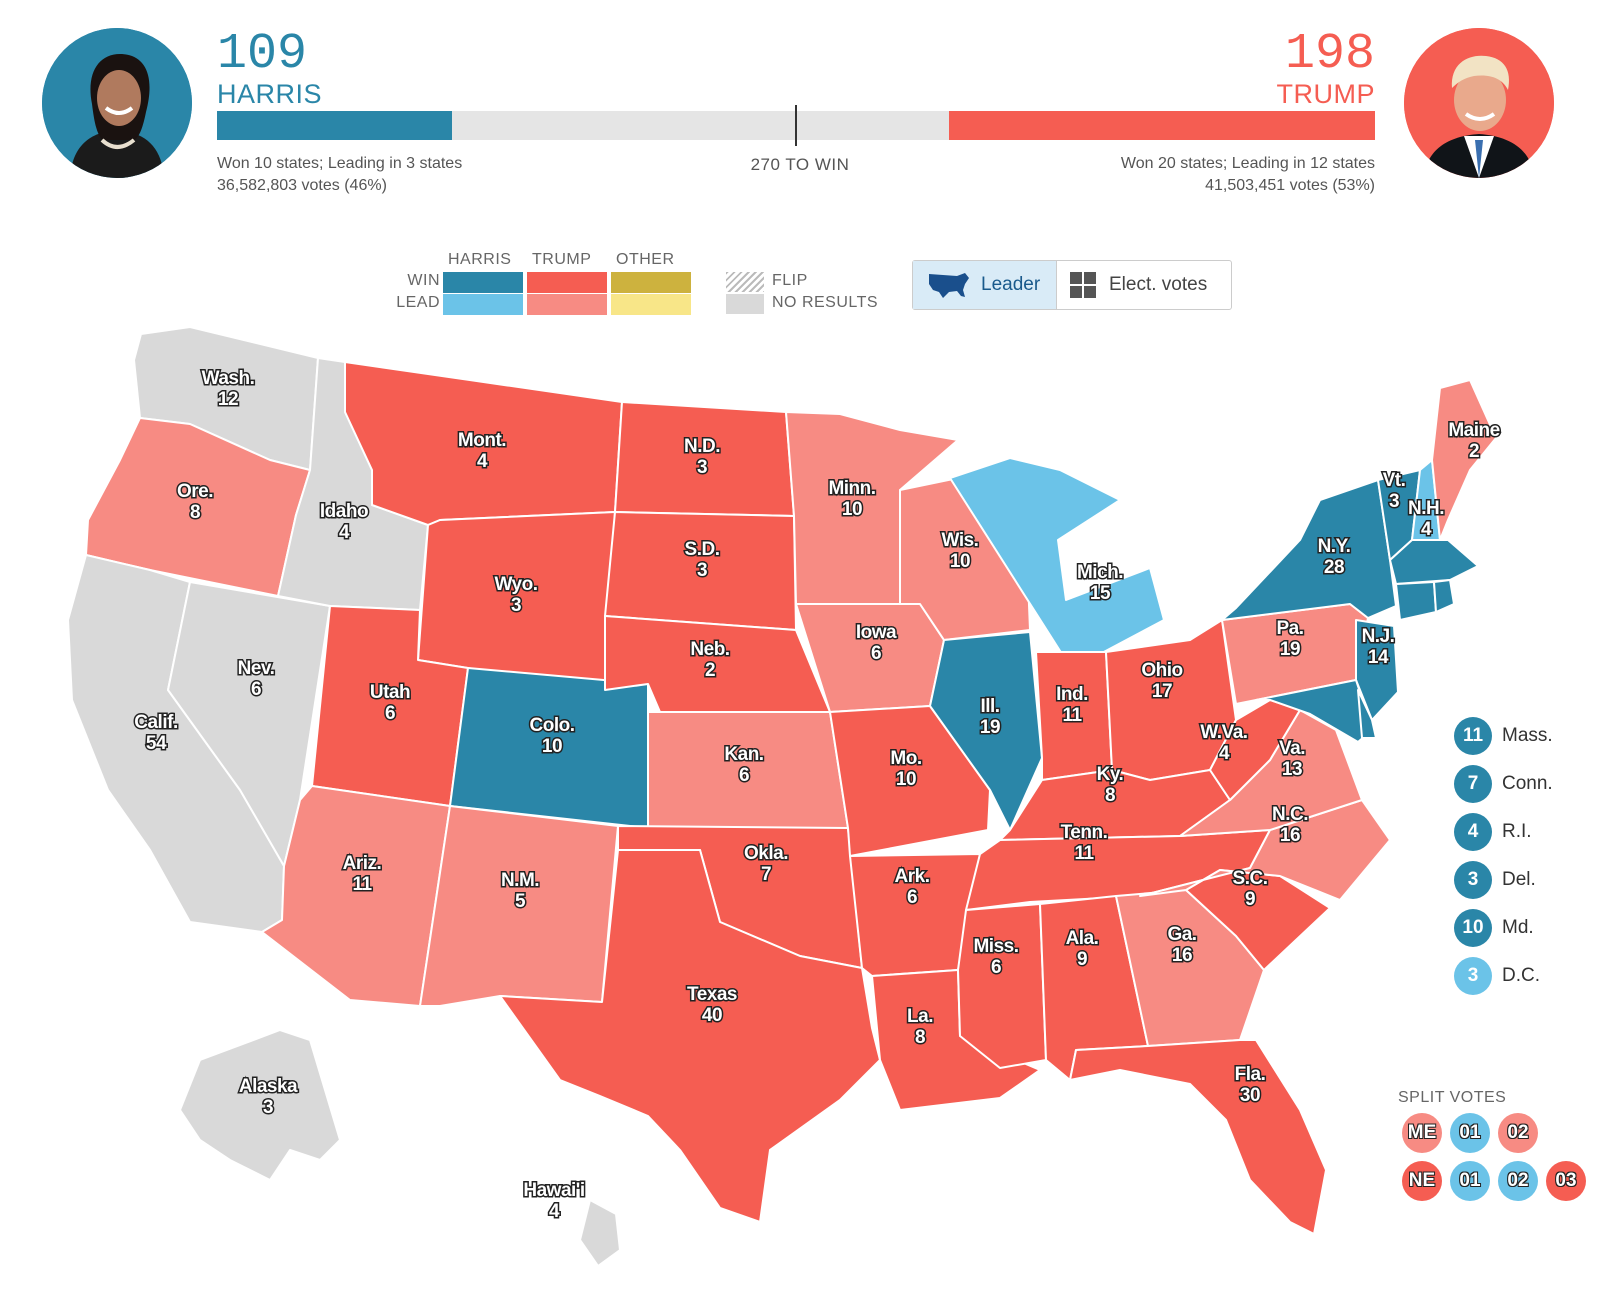 This screenshot has width=1608, height=1291. Describe the element at coordinates (480, 259) in the screenshot. I see `legend-harris-header: HARRIS` at that location.